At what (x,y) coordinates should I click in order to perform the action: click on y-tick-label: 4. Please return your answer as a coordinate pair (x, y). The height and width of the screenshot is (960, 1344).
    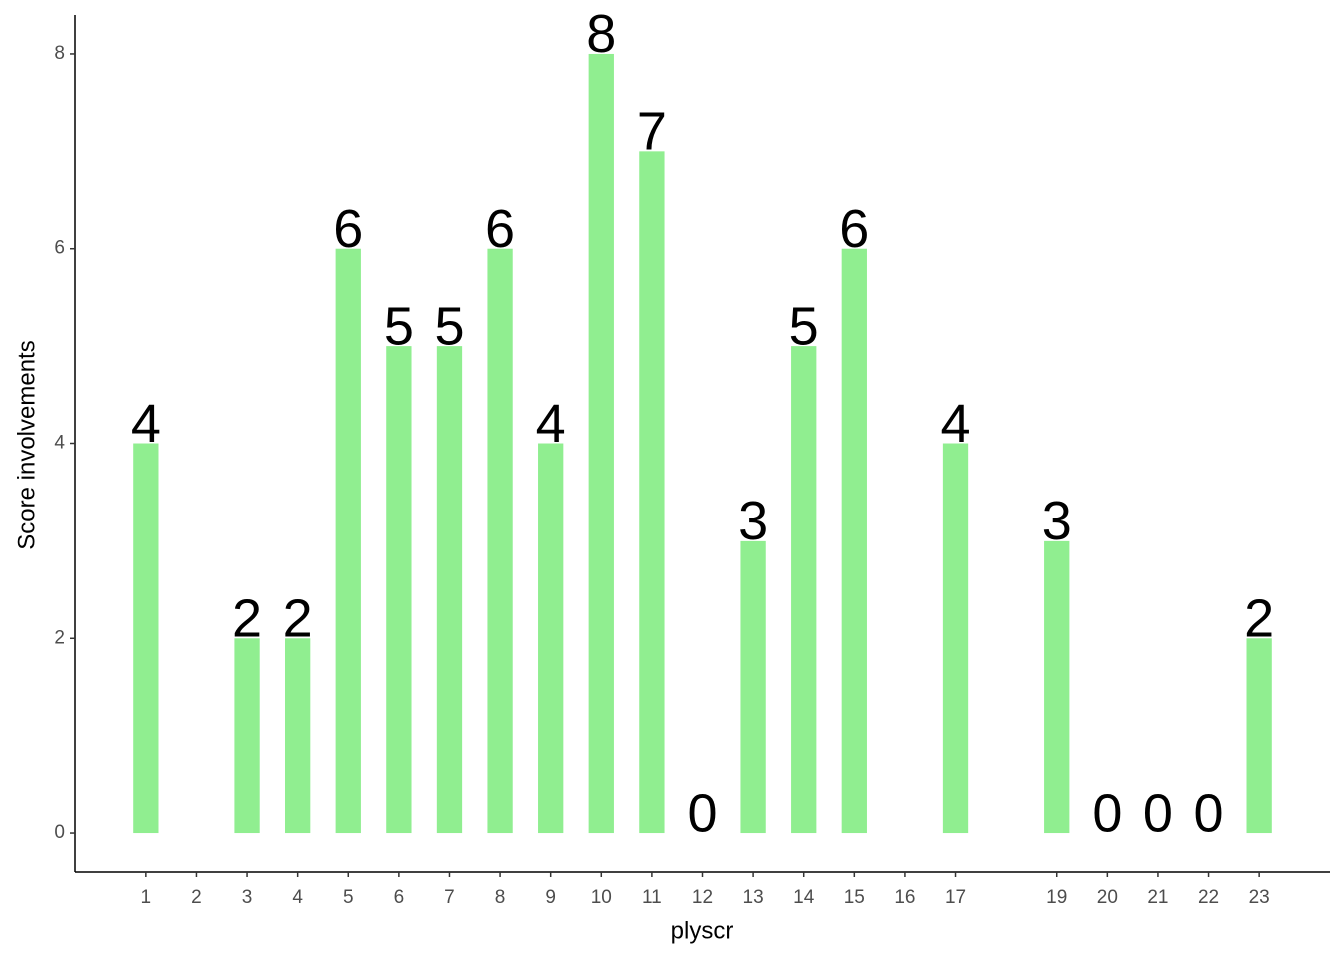
    Looking at the image, I should click on (59, 443).